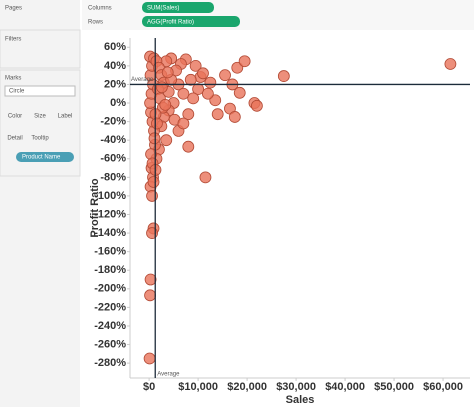  I want to click on y-tick-label: 60%, so click(115, 47).